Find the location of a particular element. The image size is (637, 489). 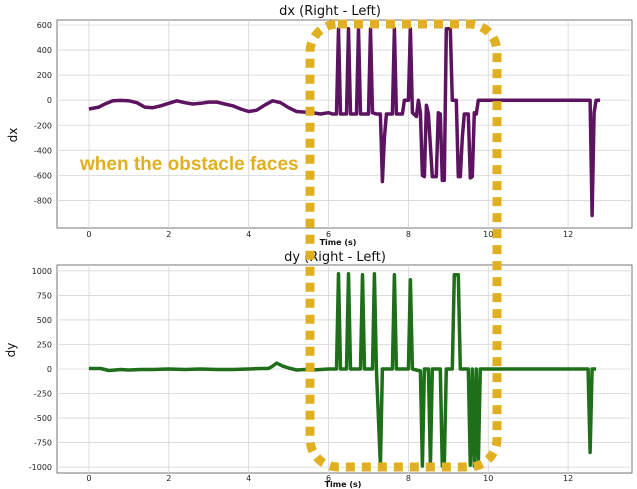

y-tick-label: -200 is located at coordinates (43, 125).